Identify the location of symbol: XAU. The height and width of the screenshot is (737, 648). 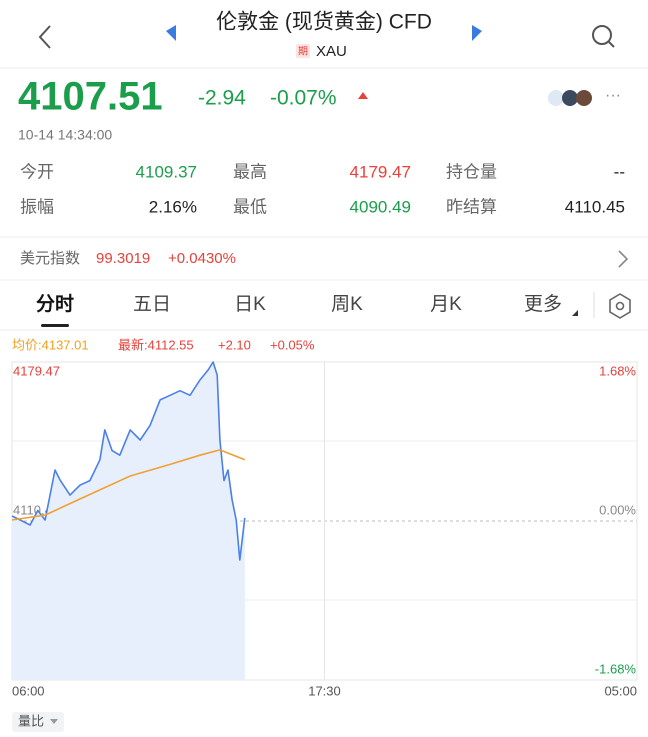
(331, 51).